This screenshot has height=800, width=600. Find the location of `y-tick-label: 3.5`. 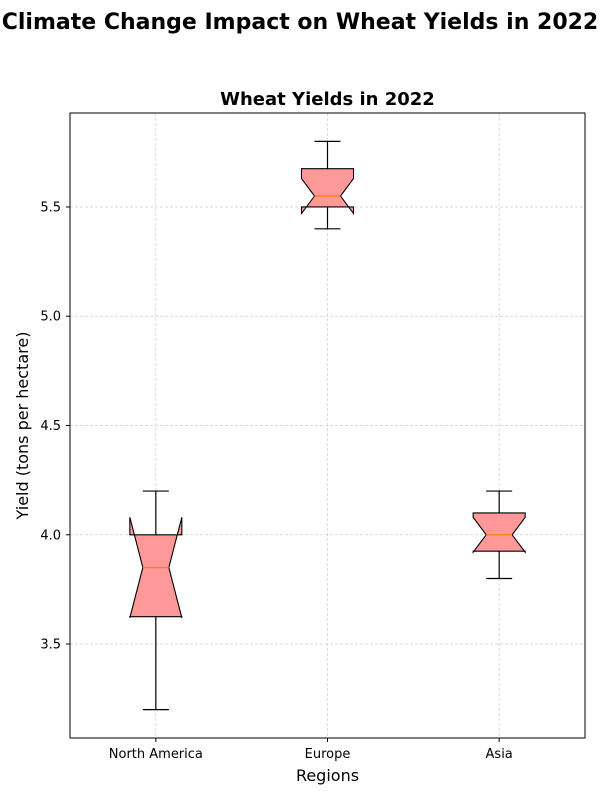

y-tick-label: 3.5 is located at coordinates (50, 645).